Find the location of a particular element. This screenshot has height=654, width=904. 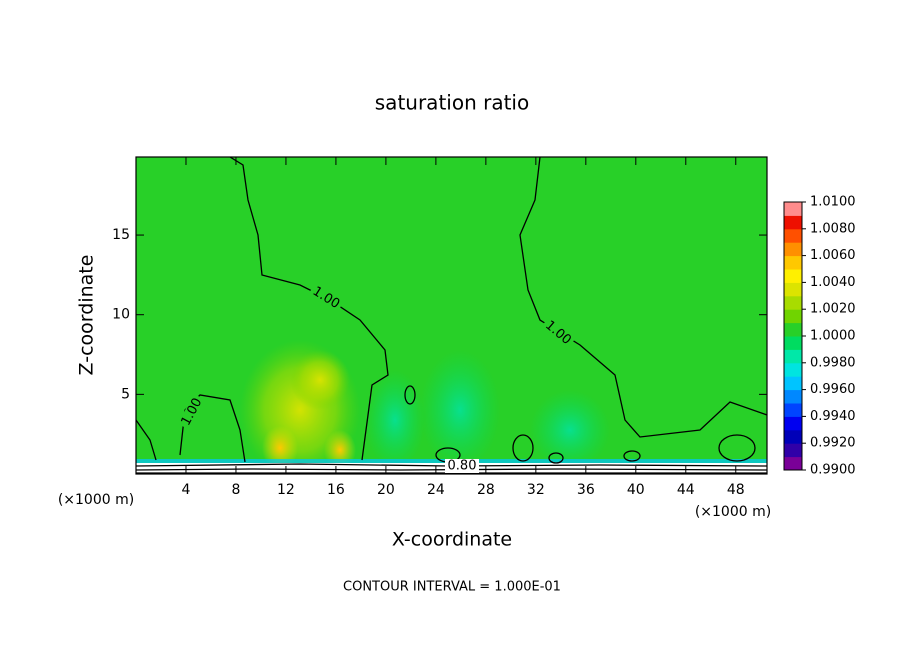

colorbar-tick-label: 0.9920 is located at coordinates (833, 443).